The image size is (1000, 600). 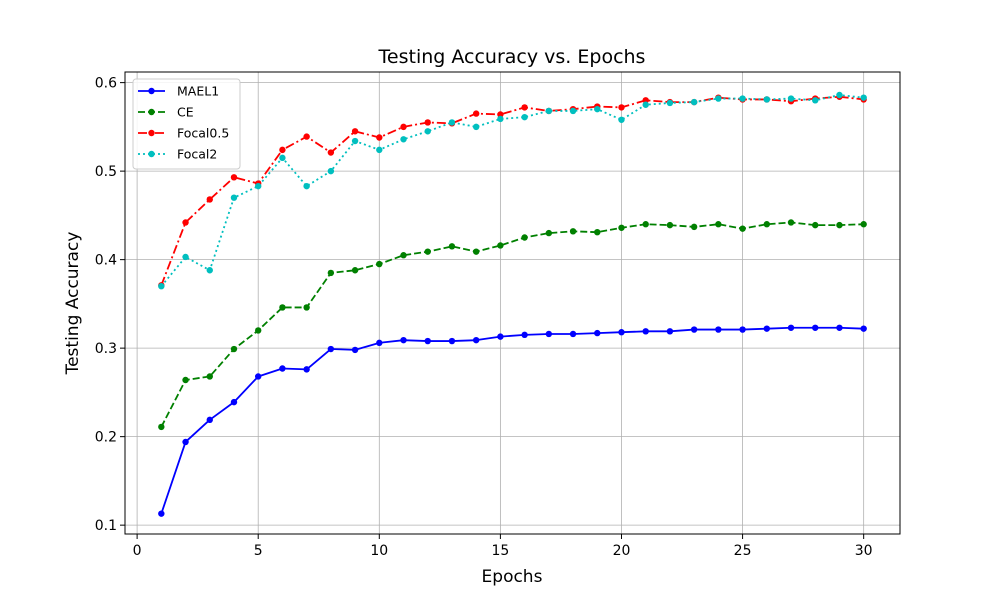 I want to click on y-axis-label: Testing Accuracy, so click(x=73, y=304).